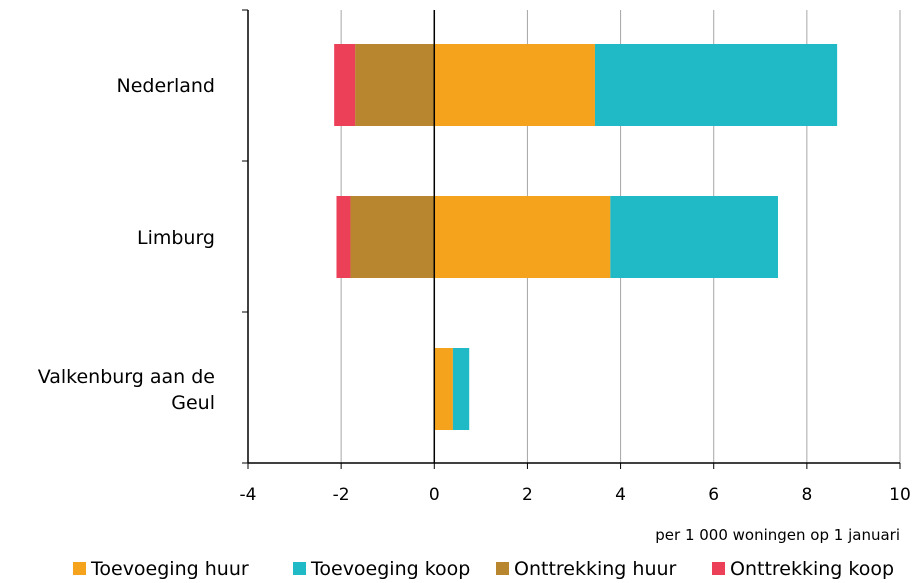 The image size is (912, 583). I want to click on category-labels: Nederland Limburg Valkenburg aan de Geul, so click(126, 244).